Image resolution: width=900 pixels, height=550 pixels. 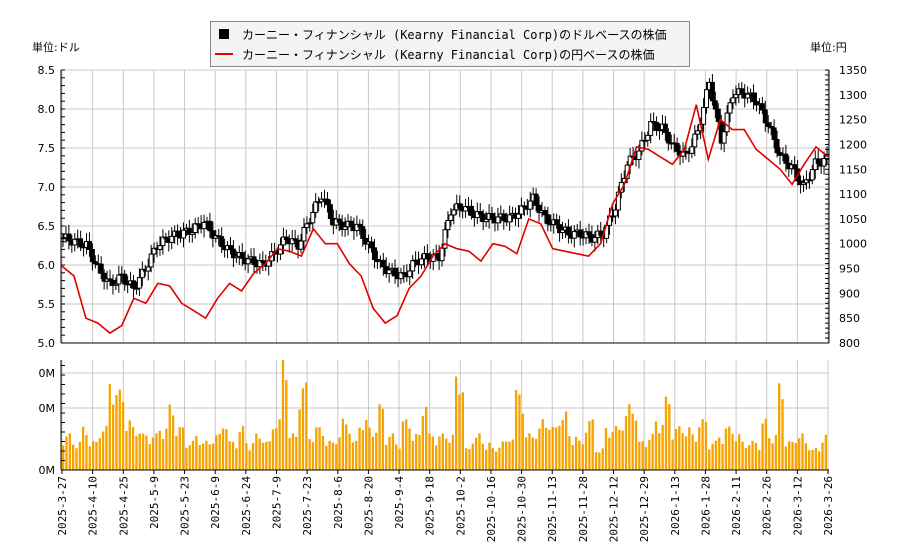 What do you see at coordinates (276, 502) in the screenshot?
I see `svg-text: 2025-7-9` at bounding box center [276, 502].